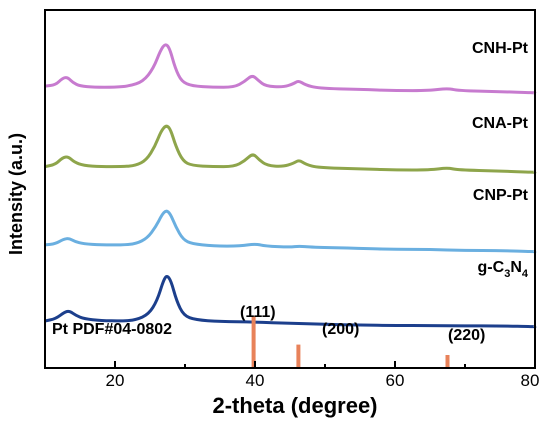  What do you see at coordinates (500, 48) in the screenshot?
I see `series-label-cnh-pt: CNH-Pt` at bounding box center [500, 48].